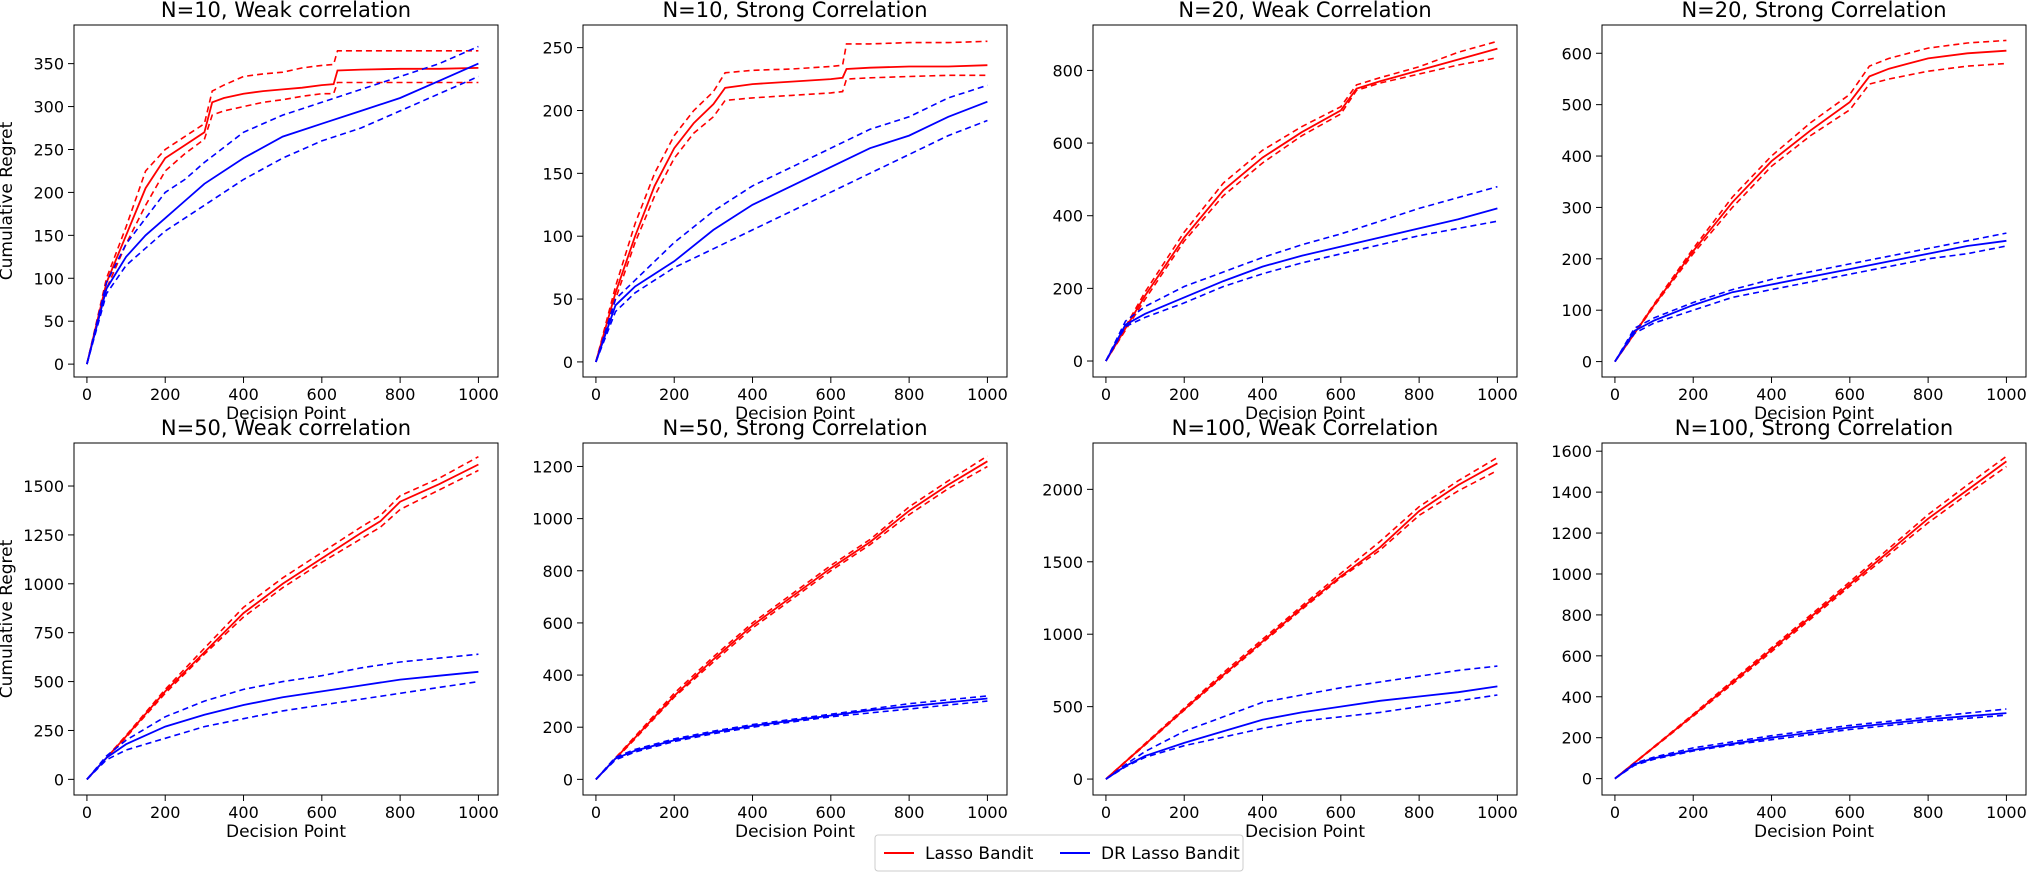 This screenshot has height=894, width=2037. Describe the element at coordinates (1571, 451) in the screenshot. I see `y-tick-label: 1600` at that location.